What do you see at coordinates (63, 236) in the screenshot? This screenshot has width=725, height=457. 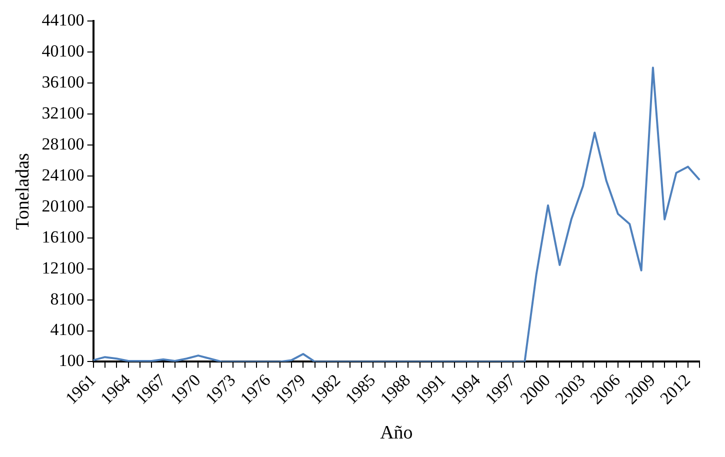 I see `y-tick-label: 16100` at bounding box center [63, 236].